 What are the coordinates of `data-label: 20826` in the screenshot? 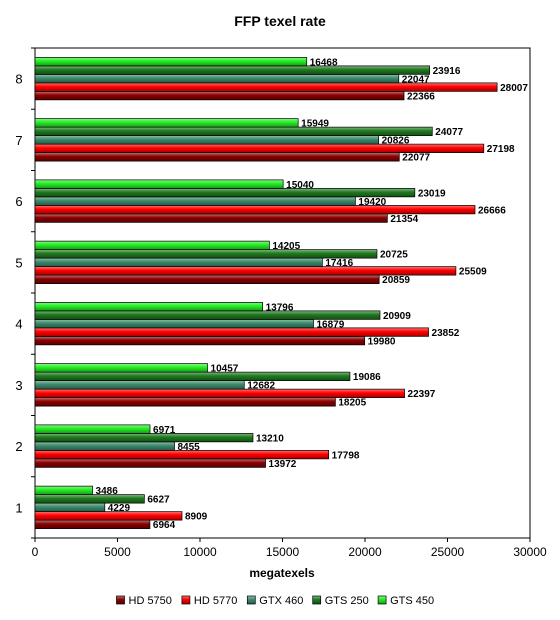 It's located at (396, 141).